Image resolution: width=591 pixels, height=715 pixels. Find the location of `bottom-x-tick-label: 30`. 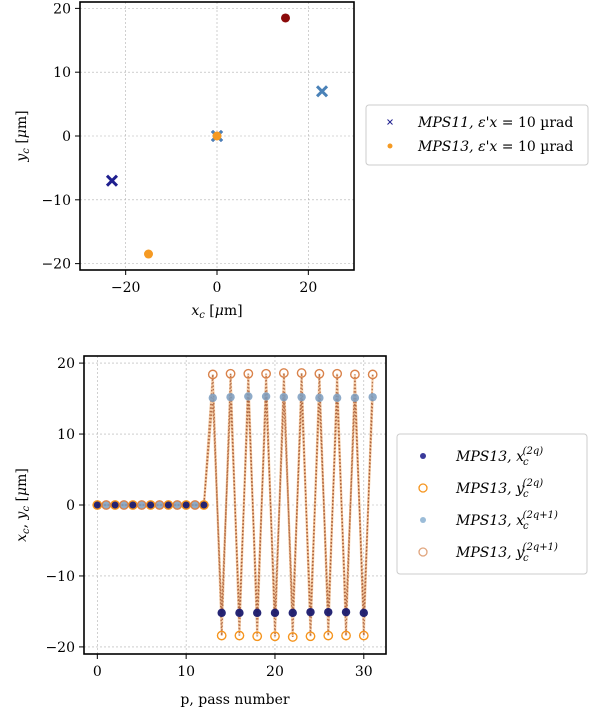

bottom-x-tick-label: 30 is located at coordinates (364, 672).